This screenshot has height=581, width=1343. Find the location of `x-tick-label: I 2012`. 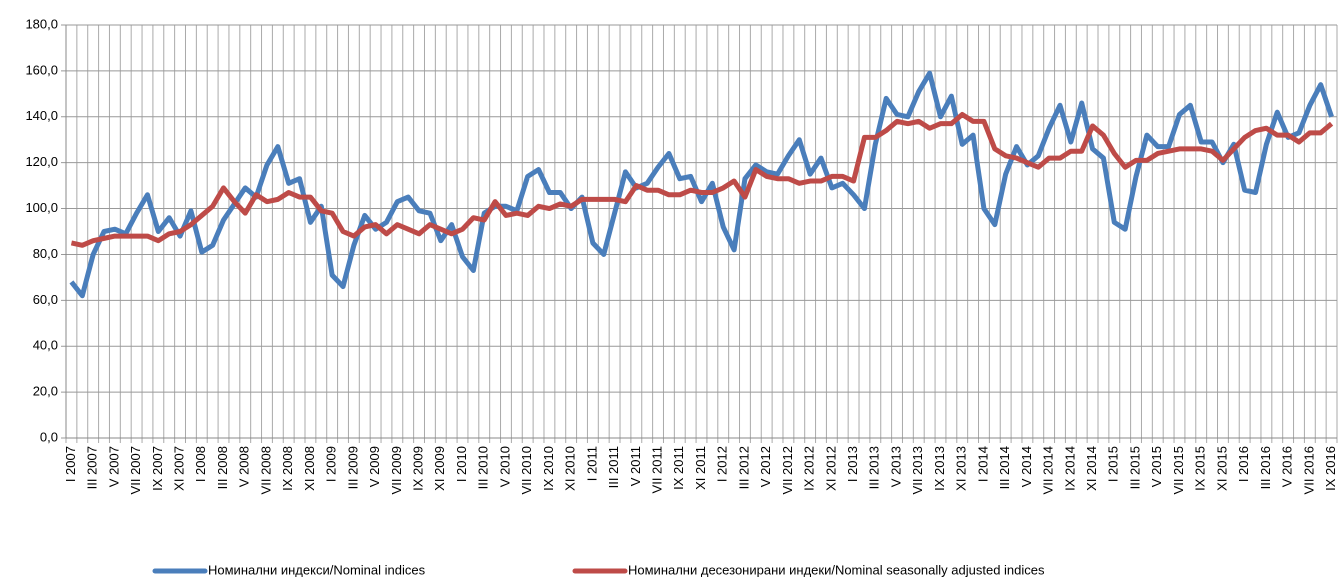

x-tick-label: I 2012 is located at coordinates (722, 464).